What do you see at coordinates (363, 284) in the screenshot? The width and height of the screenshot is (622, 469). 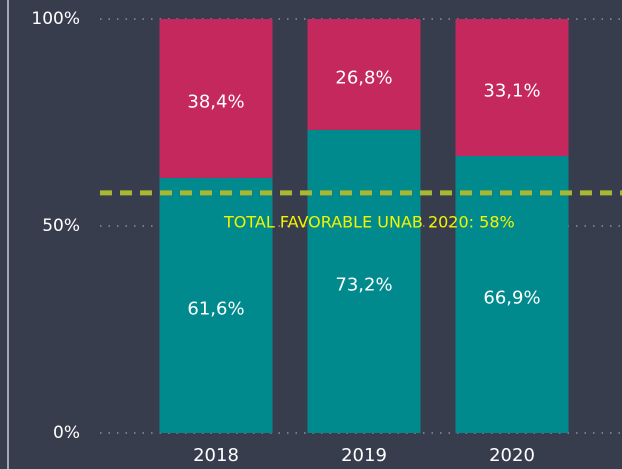 I see `data-label: 73,2%` at bounding box center [363, 284].